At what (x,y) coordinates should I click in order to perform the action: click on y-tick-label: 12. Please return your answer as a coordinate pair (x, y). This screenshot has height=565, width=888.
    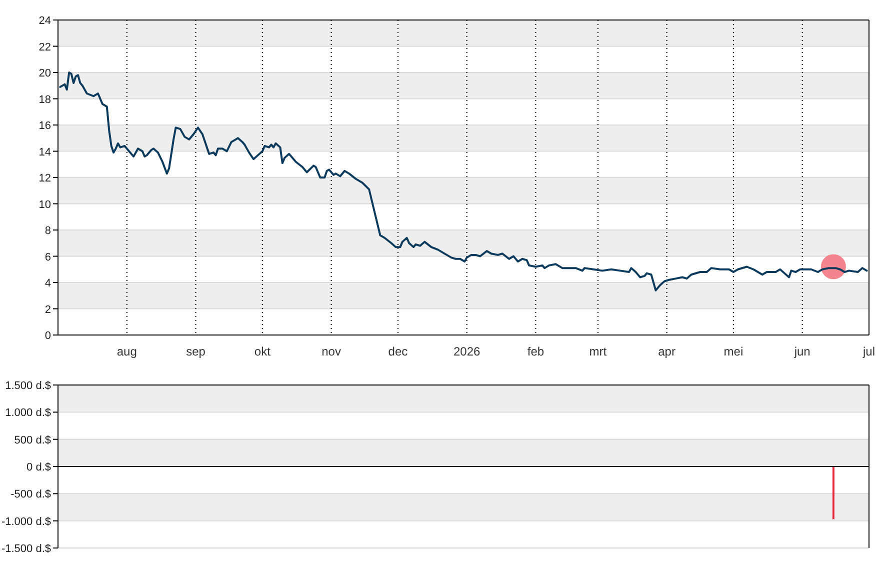
    Looking at the image, I should click on (44, 178).